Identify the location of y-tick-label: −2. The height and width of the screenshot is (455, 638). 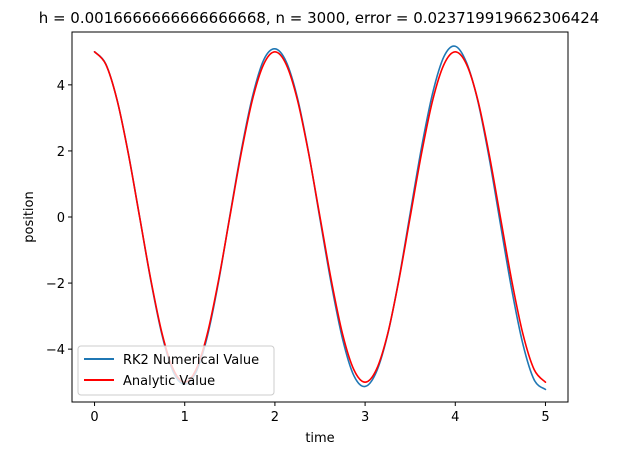
(55, 284).